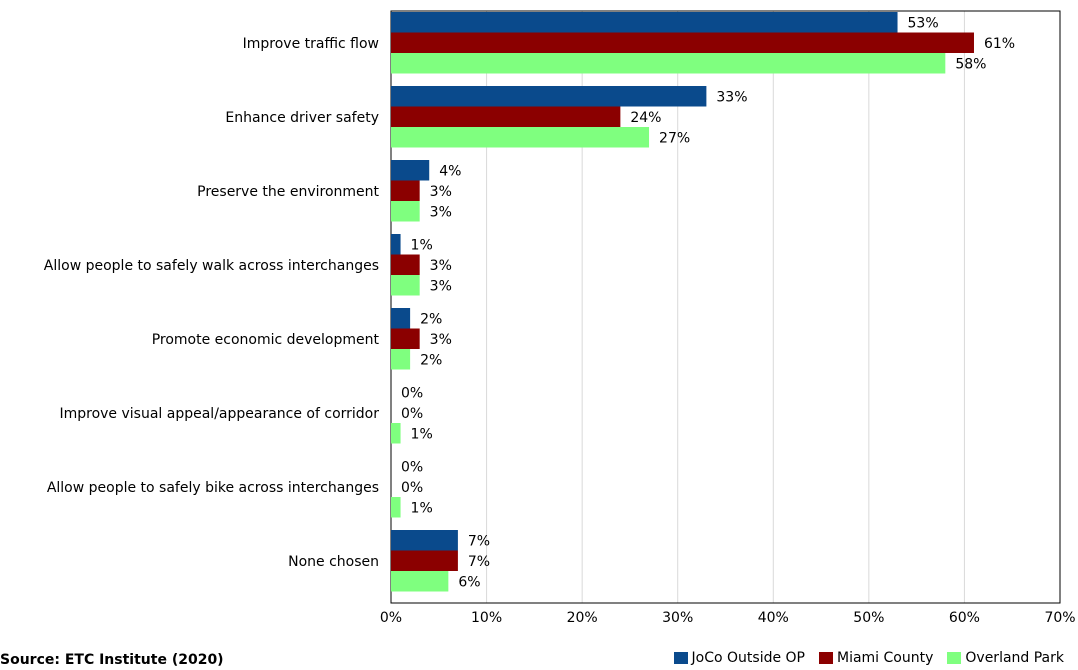 The height and width of the screenshot is (670, 1078). Describe the element at coordinates (885, 658) in the screenshot. I see `legend-label-miami: Miami County` at that location.